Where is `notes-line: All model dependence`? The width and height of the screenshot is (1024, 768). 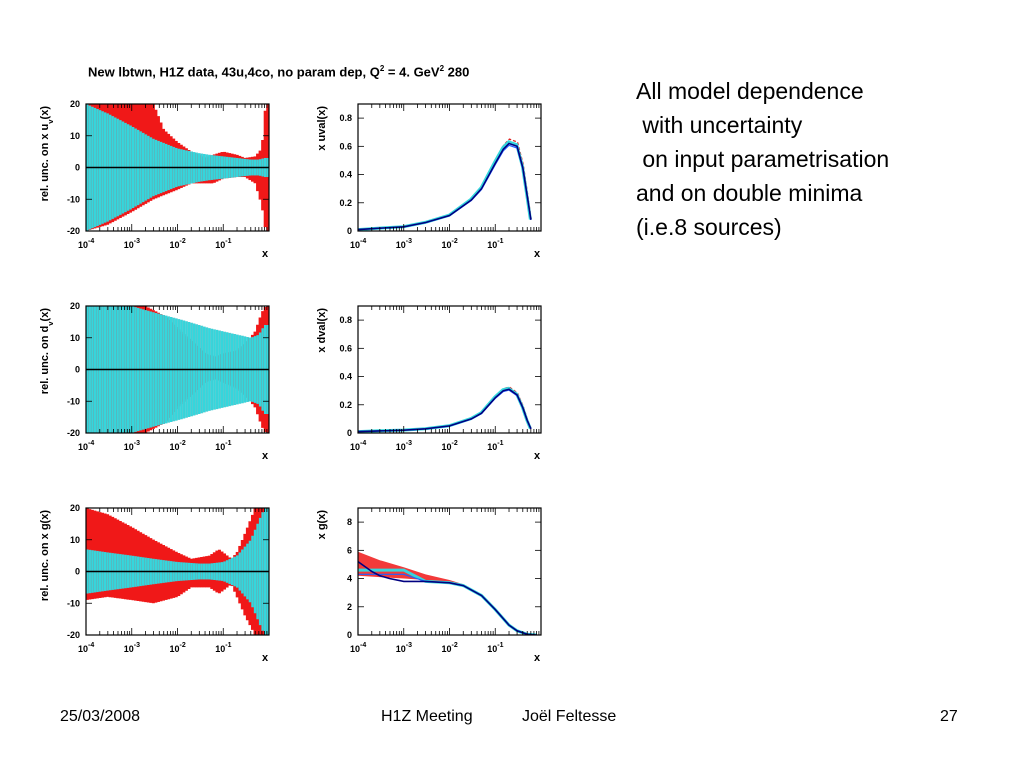 notes-line: All model dependence is located at coordinates (750, 91).